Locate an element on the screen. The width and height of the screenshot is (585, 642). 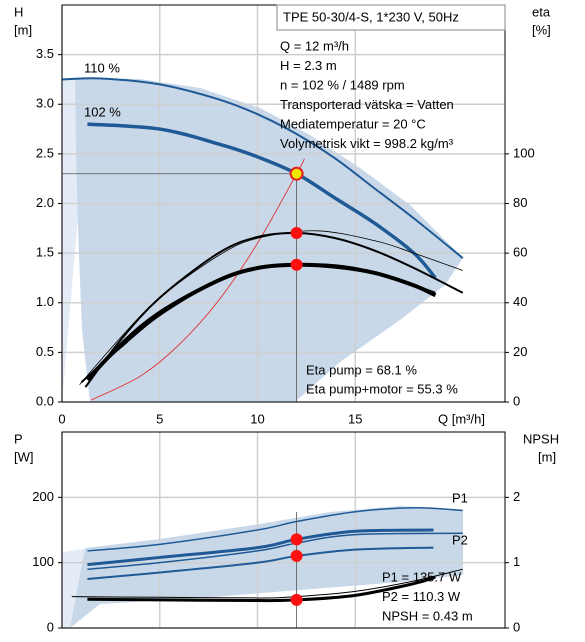
info-line: Eta pump = 68.1 % is located at coordinates (361, 369).